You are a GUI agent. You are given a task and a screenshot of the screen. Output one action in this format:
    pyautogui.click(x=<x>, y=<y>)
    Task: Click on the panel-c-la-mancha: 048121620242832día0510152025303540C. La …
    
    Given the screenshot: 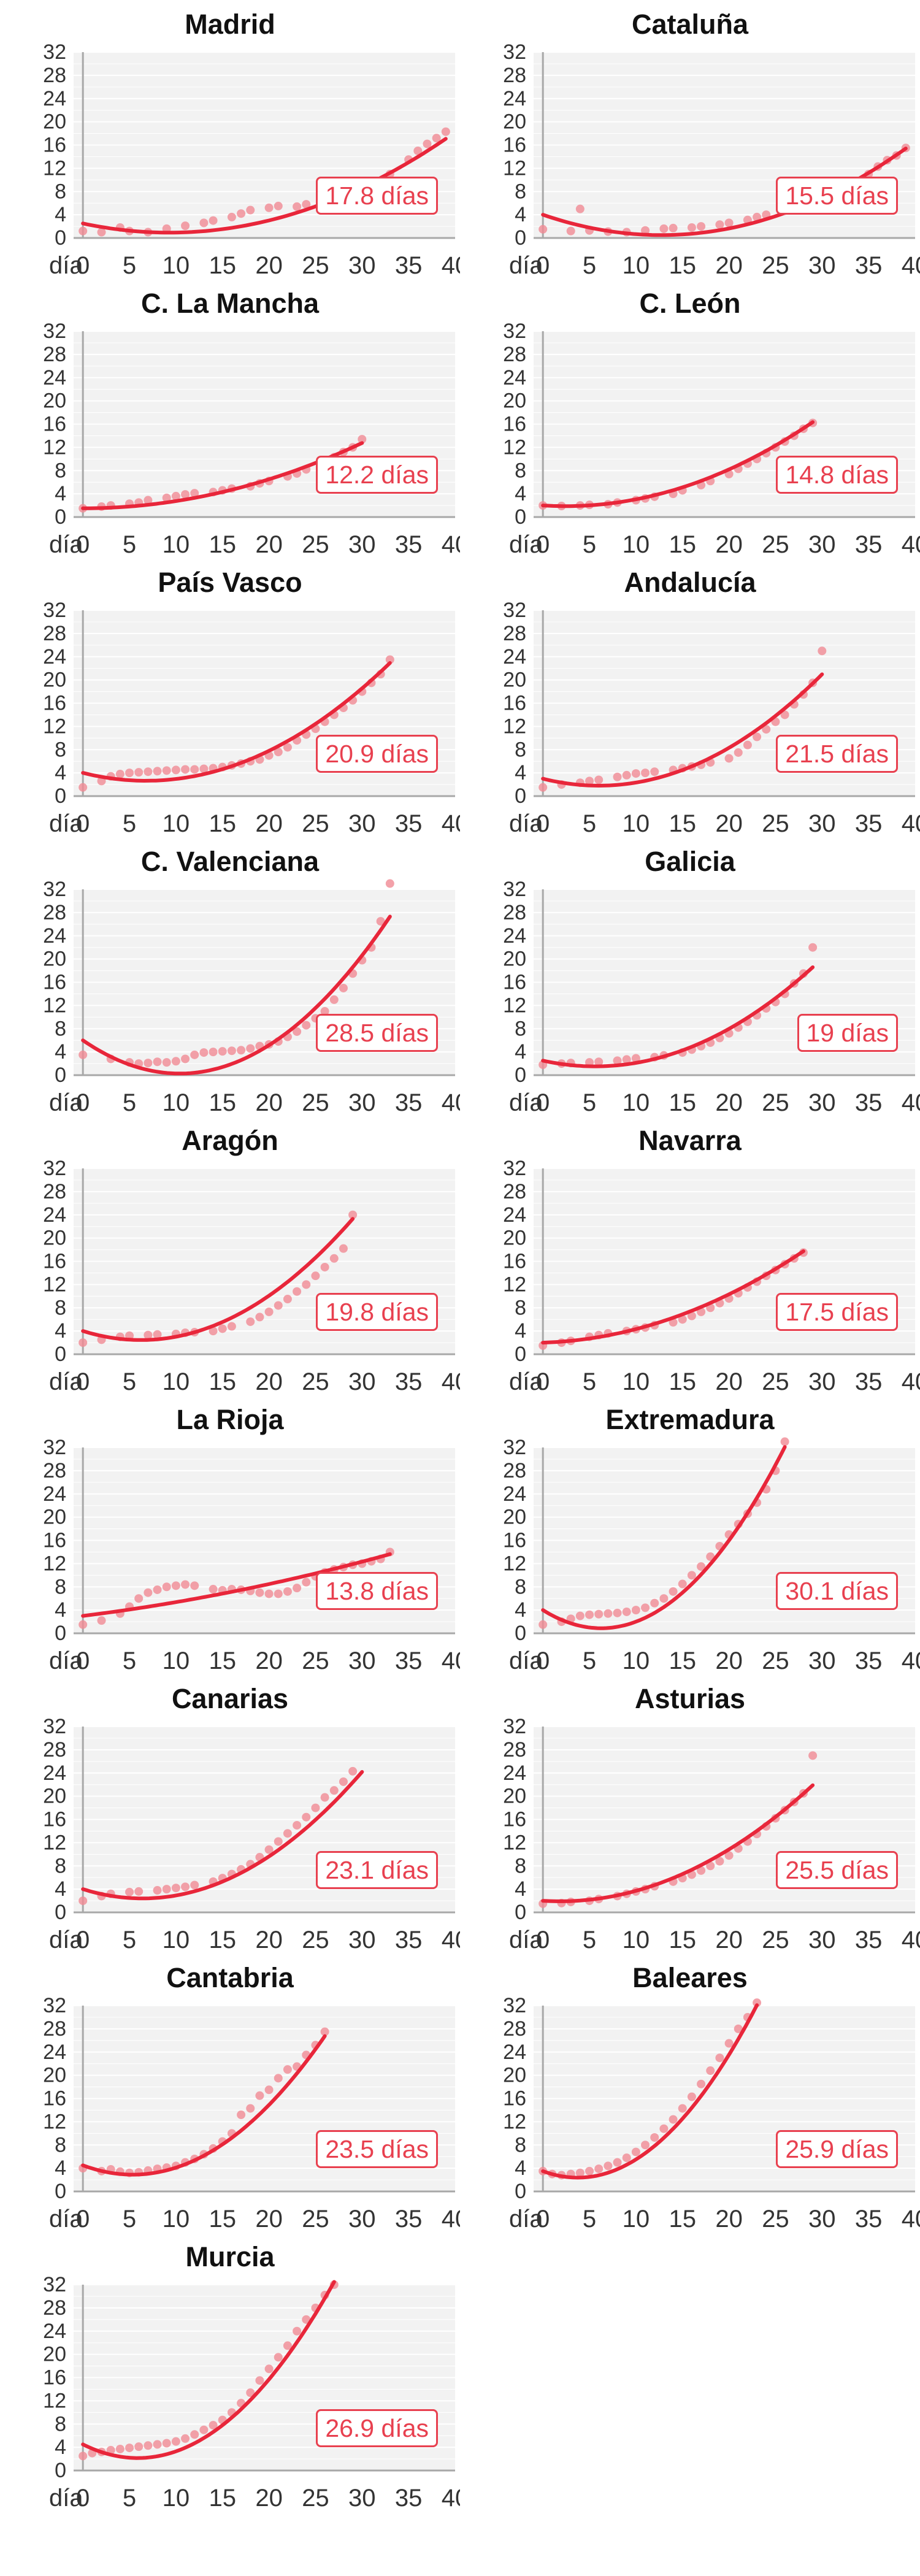 What is the action you would take?
    pyautogui.click(x=230, y=418)
    